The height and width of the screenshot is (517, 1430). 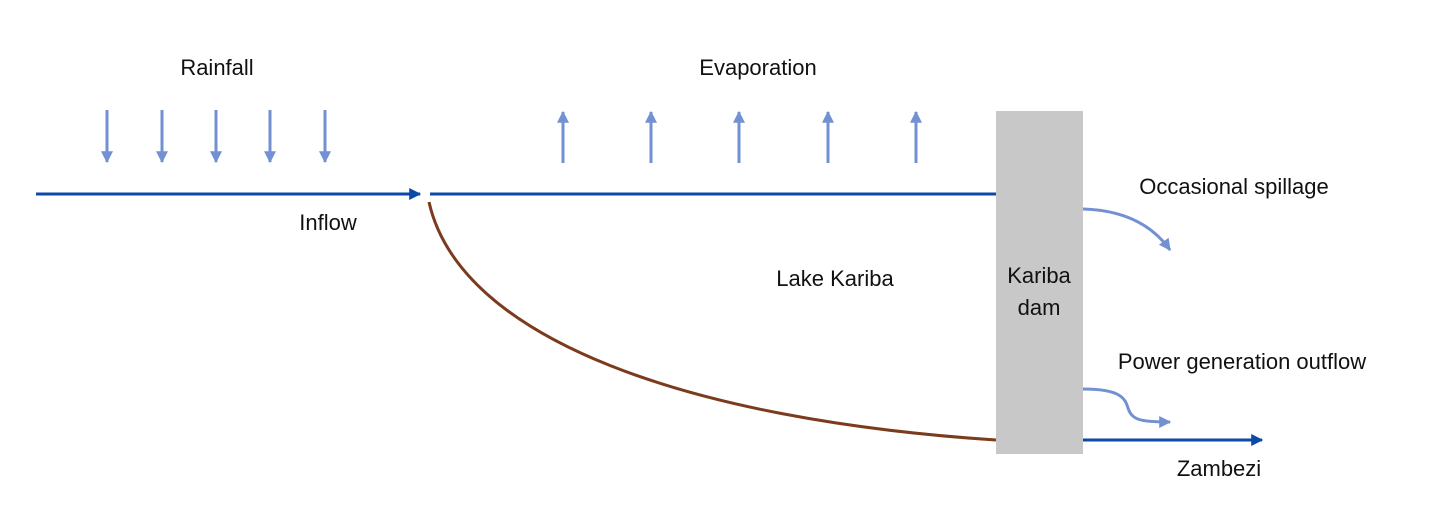 What do you see at coordinates (739, 136) in the screenshot?
I see `evaporation-arrows` at bounding box center [739, 136].